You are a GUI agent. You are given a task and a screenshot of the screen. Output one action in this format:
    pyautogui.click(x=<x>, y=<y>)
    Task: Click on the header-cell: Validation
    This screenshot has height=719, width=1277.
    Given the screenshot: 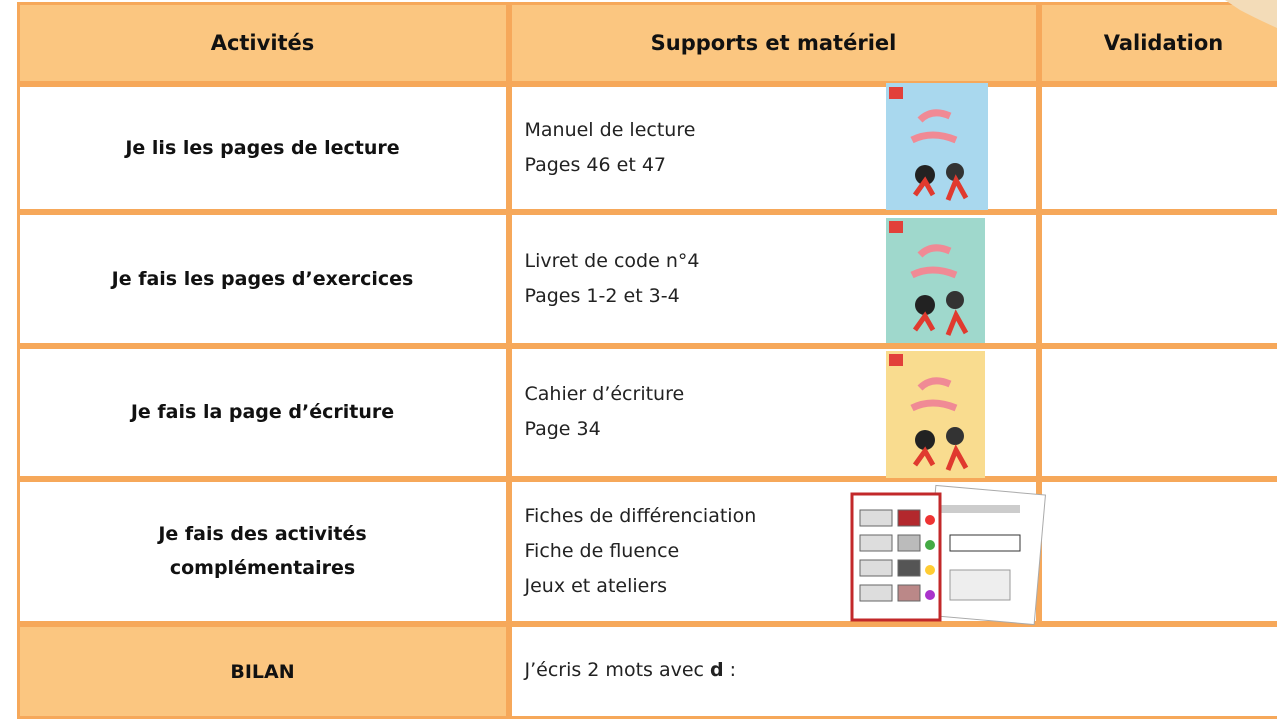 What is the action you would take?
    pyautogui.click(x=1158, y=43)
    